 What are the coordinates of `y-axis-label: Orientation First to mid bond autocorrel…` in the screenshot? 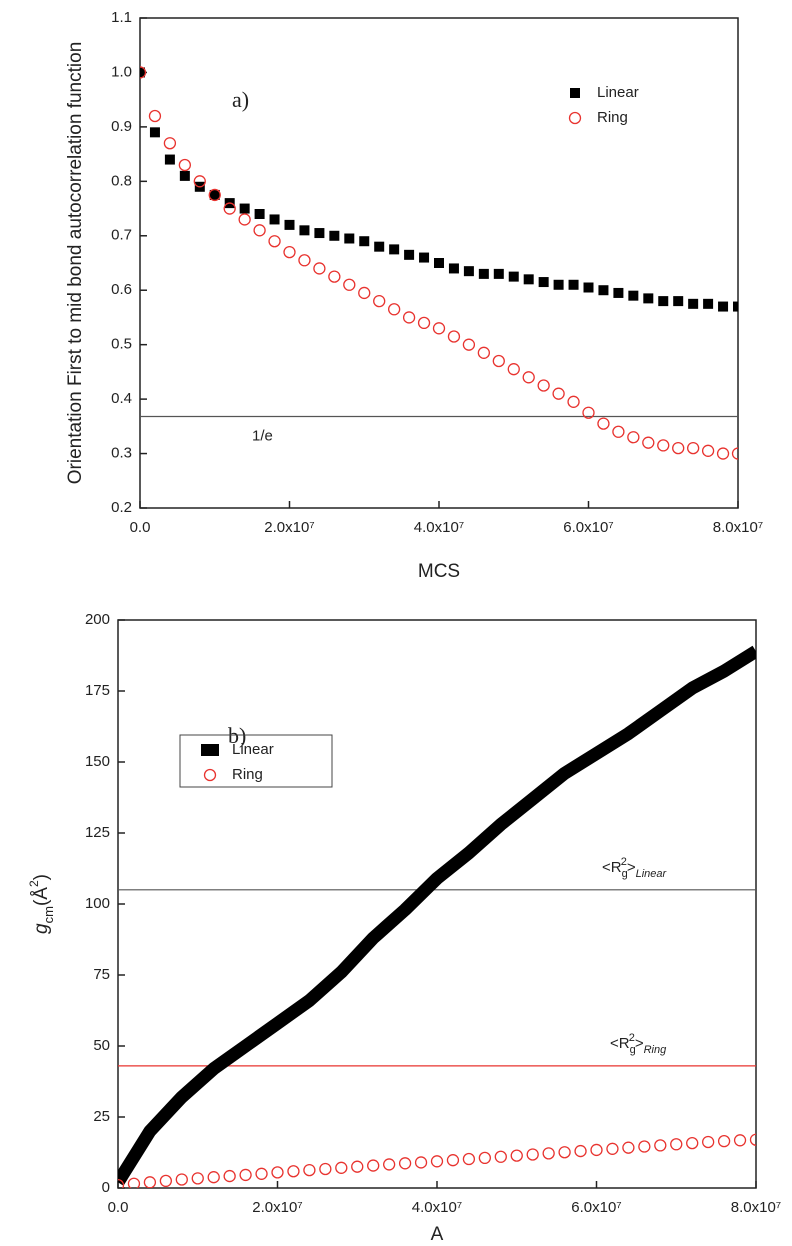 It's located at (75, 263).